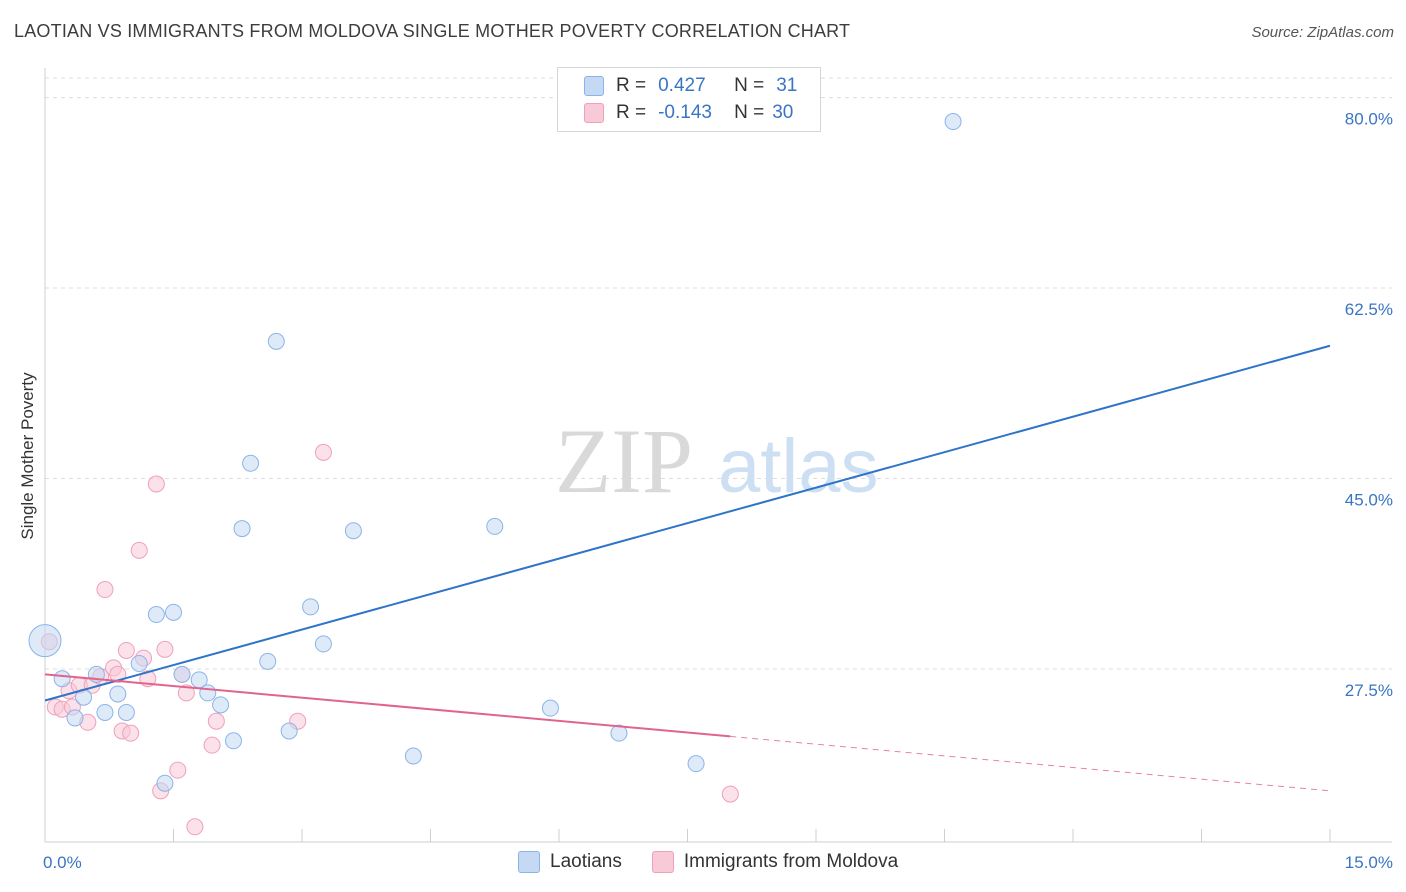 This screenshot has height=892, width=1406. Describe the element at coordinates (1369, 119) in the screenshot. I see `y-tick-label: 80.0%` at that location.